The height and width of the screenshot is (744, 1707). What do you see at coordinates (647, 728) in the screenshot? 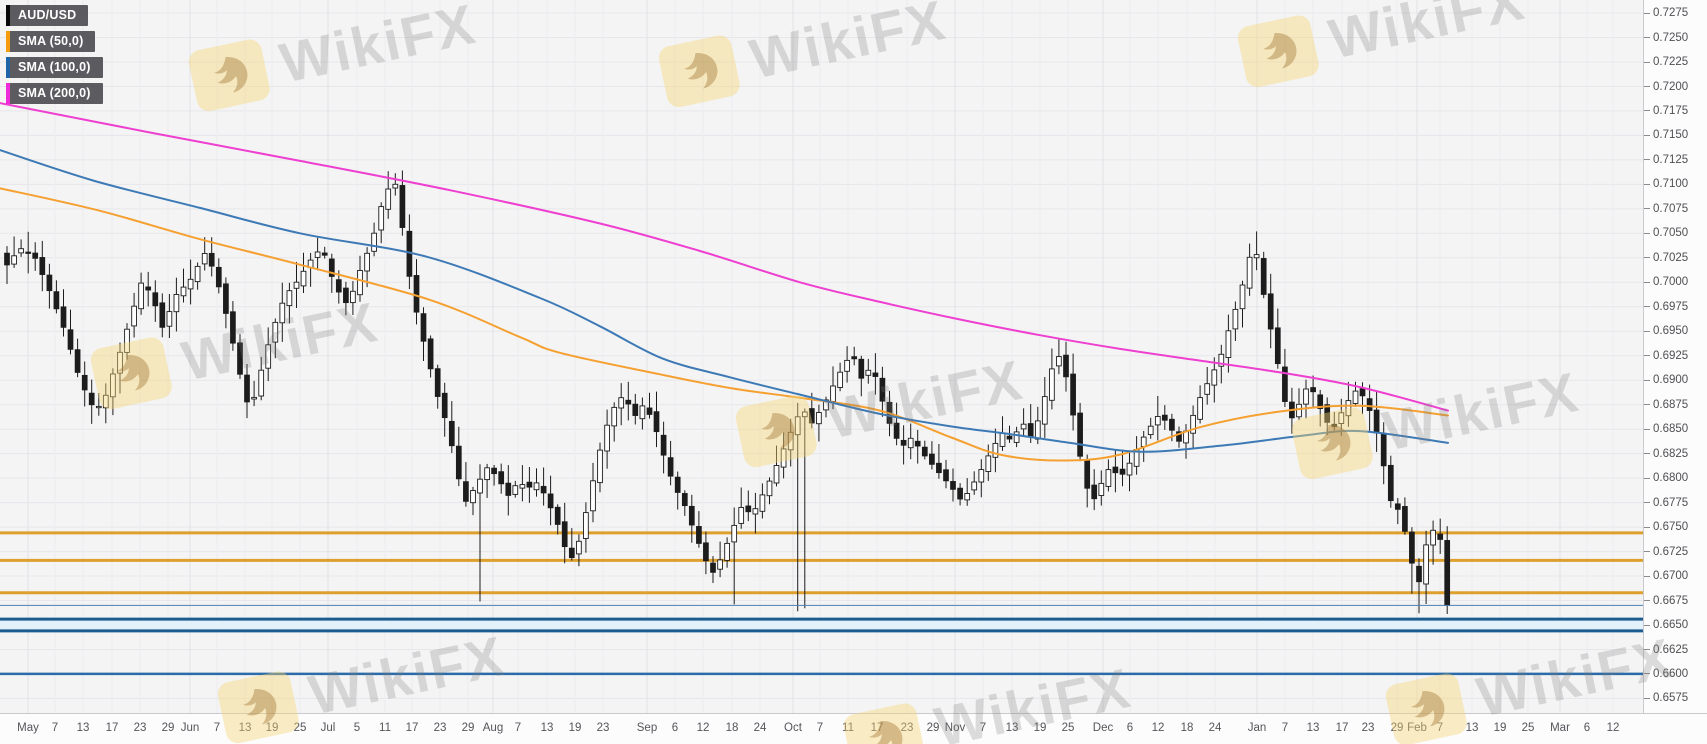
I see `date-tick-label: Sep` at bounding box center [647, 728].